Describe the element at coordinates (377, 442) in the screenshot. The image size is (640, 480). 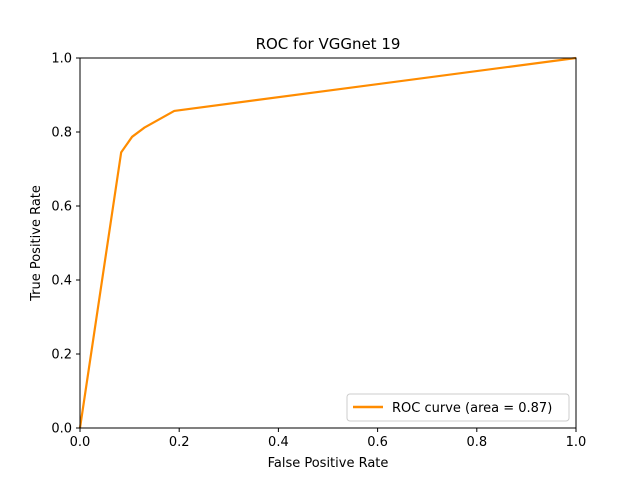
I see `x-tick-label: 0.6` at that location.